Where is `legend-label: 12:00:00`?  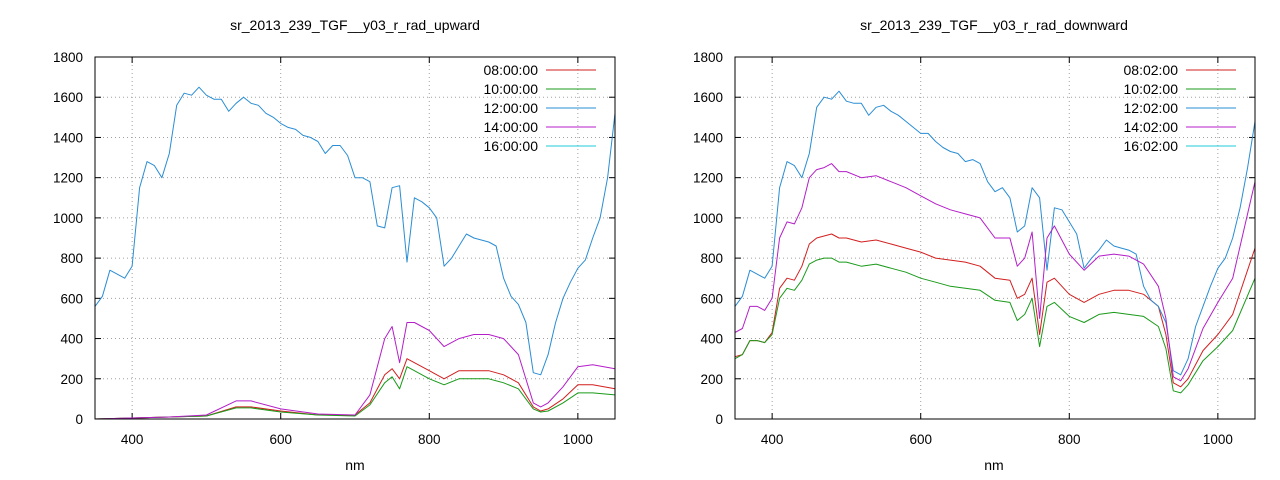
legend-label: 12:00:00 is located at coordinates (511, 108).